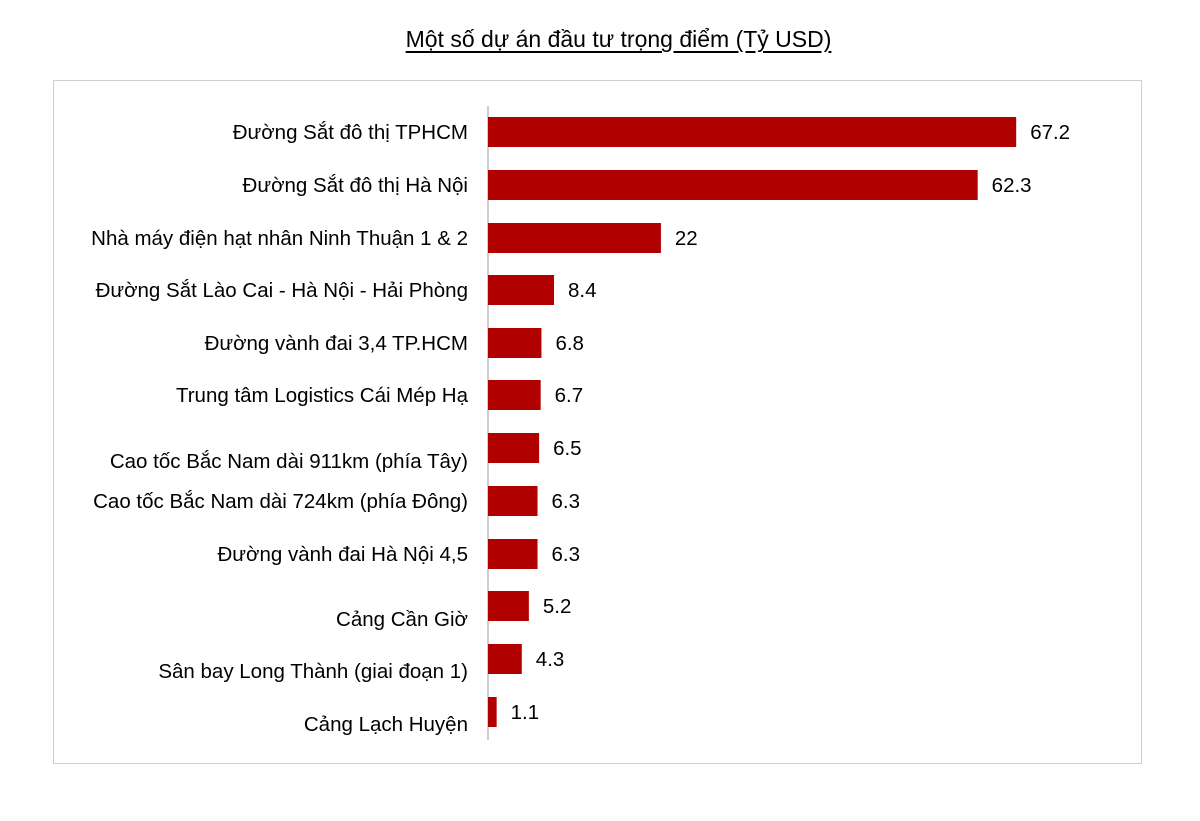 The width and height of the screenshot is (1200, 821). I want to click on data-label: 1.1, so click(525, 712).